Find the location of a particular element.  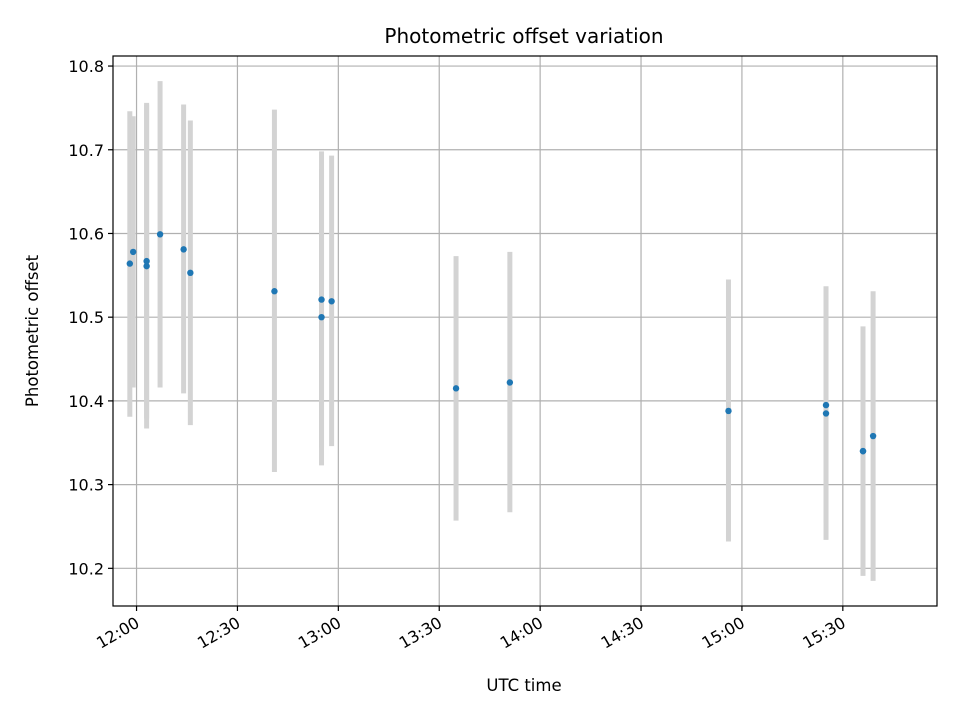

x-tick-label: 15:30 is located at coordinates (823, 633).